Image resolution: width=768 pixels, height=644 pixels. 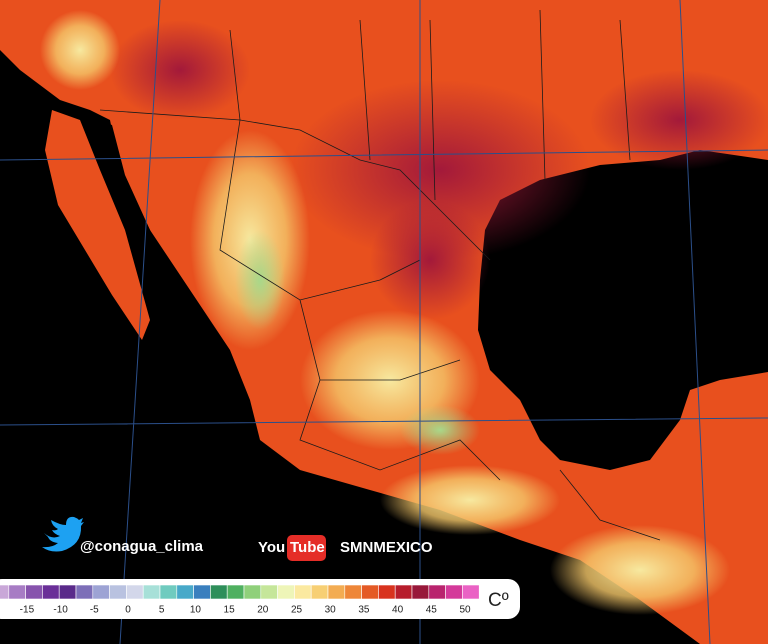 What do you see at coordinates (63, 534) in the screenshot?
I see `twitter-icon` at bounding box center [63, 534].